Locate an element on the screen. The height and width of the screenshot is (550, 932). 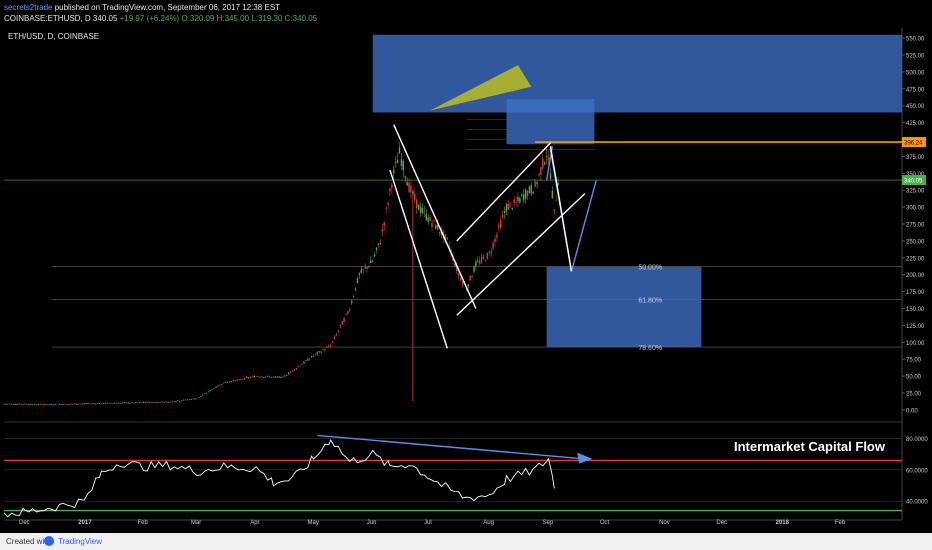
chart-title: ETH/USD, D, COINBASE is located at coordinates (53, 36).